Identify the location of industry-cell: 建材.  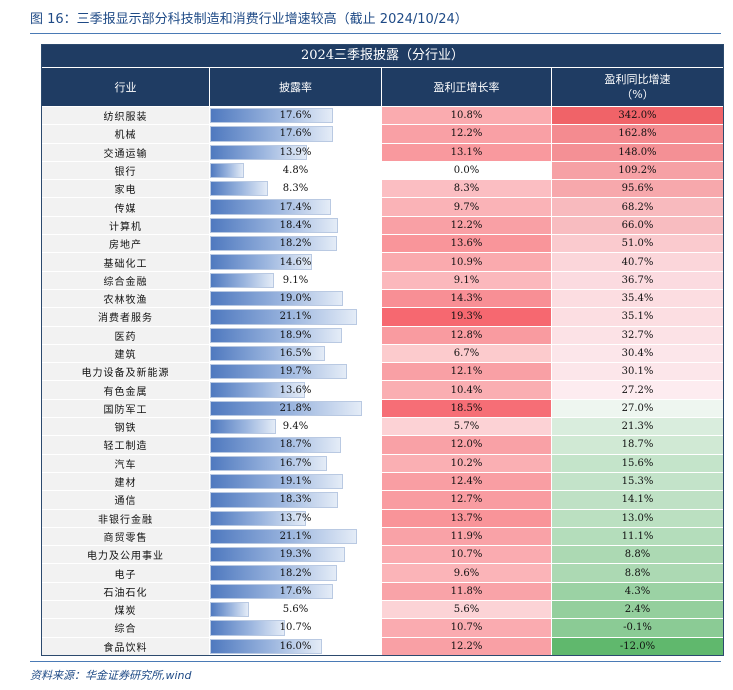
(126, 481).